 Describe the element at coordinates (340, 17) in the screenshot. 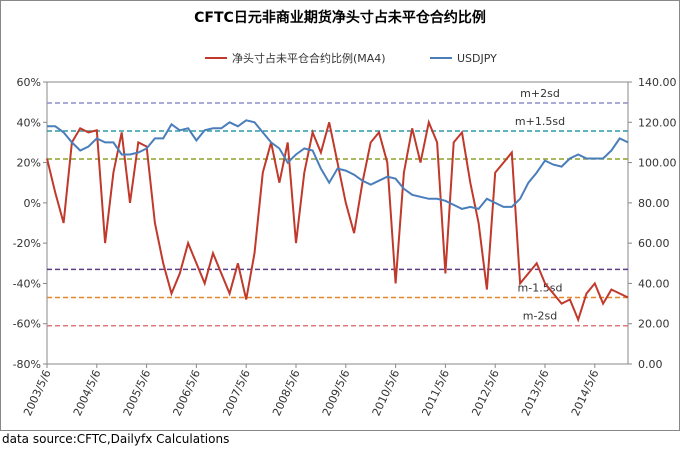

I see `chart-title: CFTC日元非商业期货净头寸占未平仓合约比例` at that location.